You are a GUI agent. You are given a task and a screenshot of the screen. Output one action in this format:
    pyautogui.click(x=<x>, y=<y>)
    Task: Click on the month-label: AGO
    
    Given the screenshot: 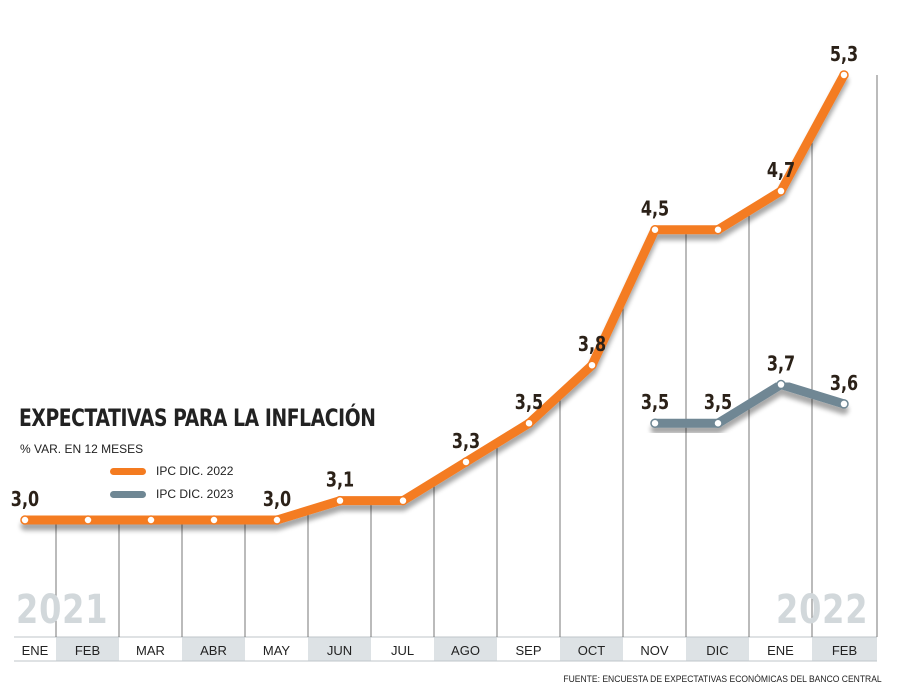 What is the action you would take?
    pyautogui.click(x=465, y=650)
    